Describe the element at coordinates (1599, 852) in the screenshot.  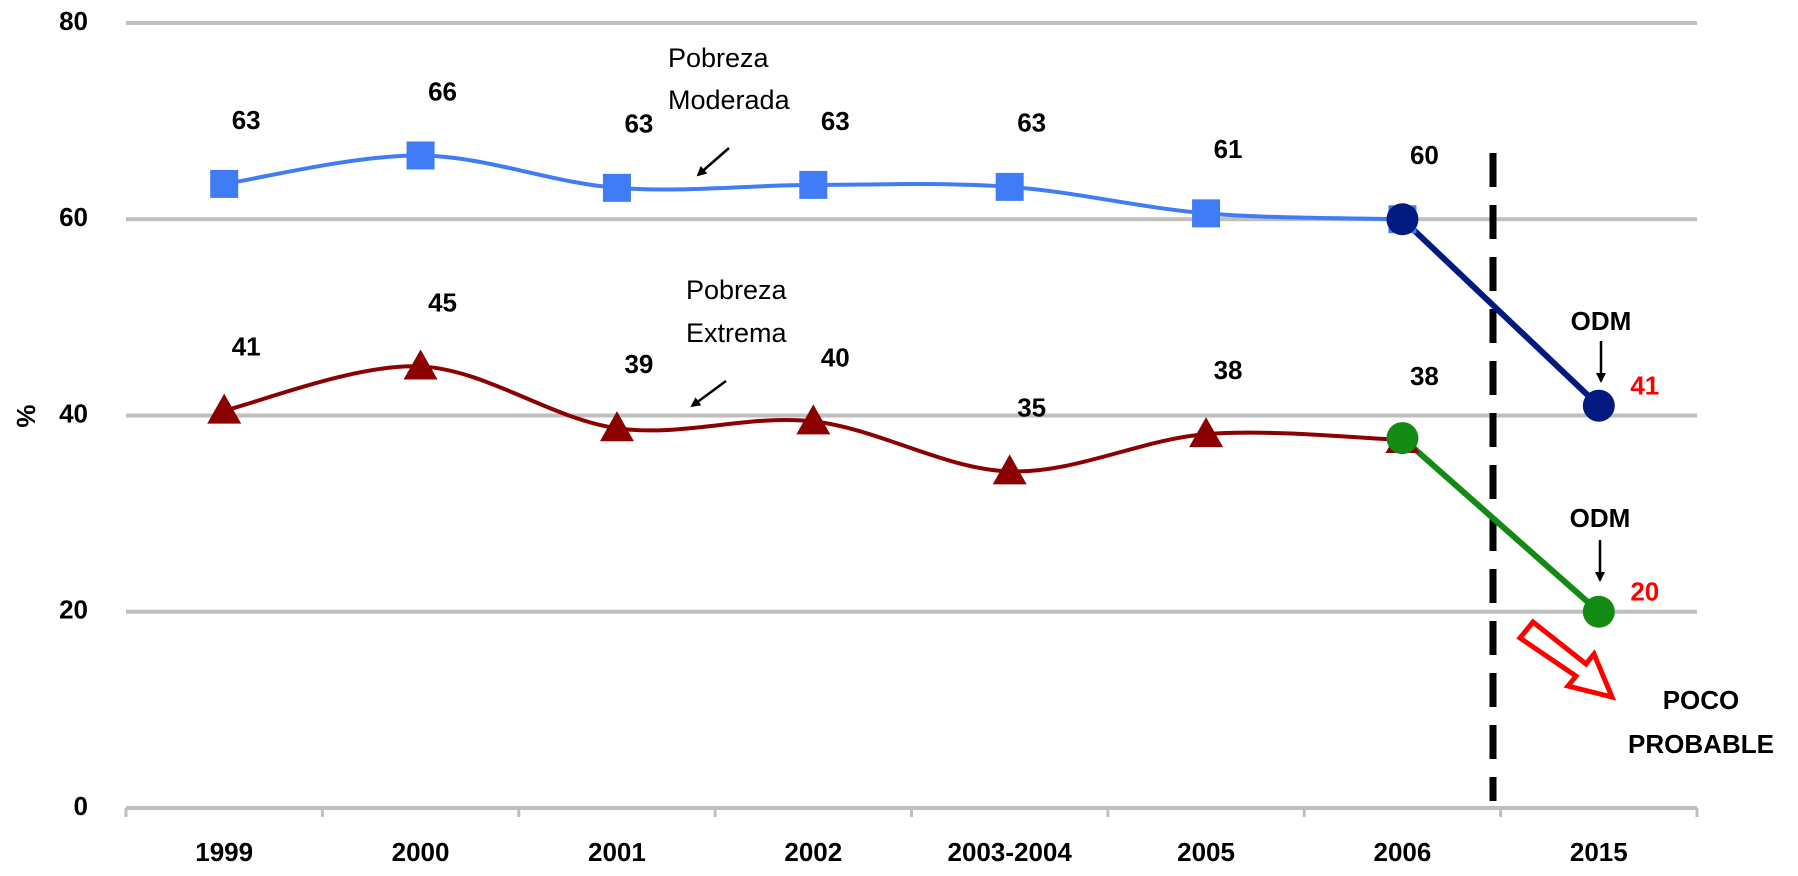
I see `x-tick-label: 2015` at that location.